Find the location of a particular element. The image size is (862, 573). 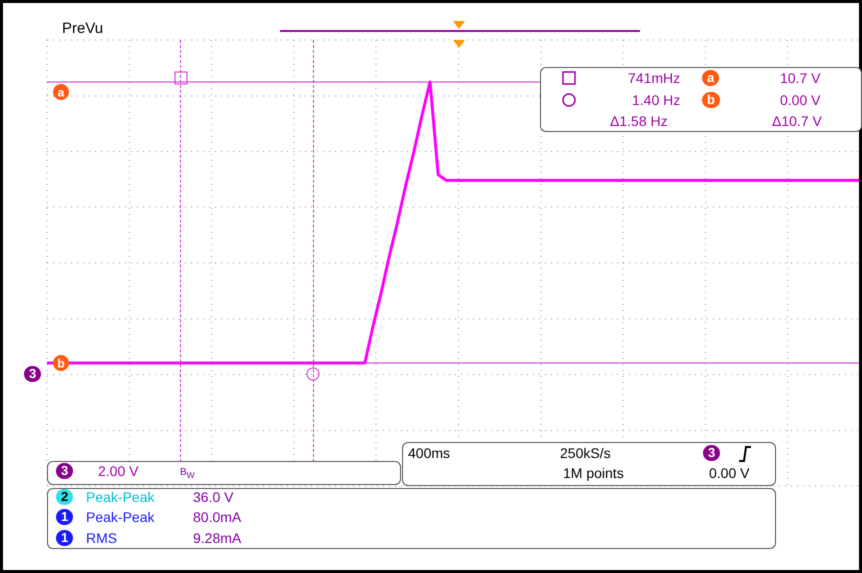

text: 9.28mA is located at coordinates (217, 538).